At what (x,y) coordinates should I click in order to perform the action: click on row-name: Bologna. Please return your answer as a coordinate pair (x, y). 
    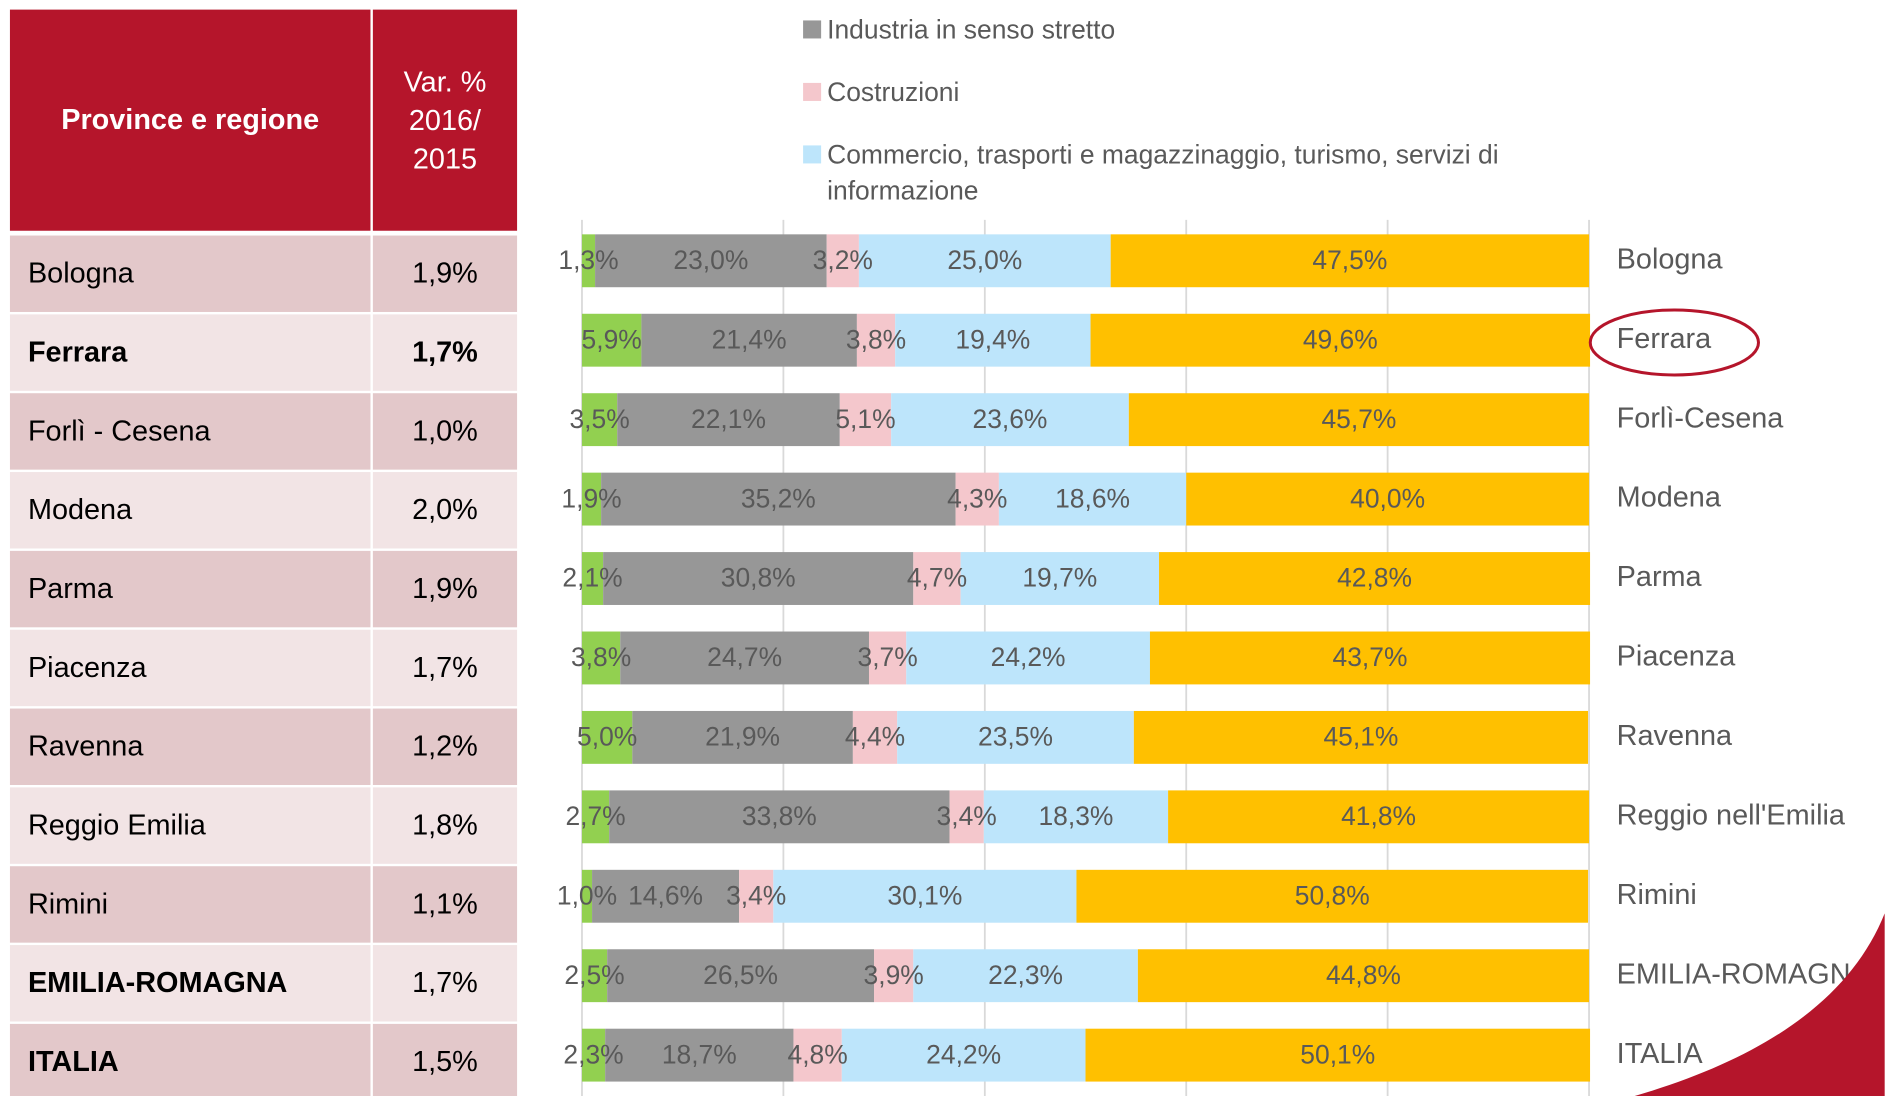
    Looking at the image, I should click on (81, 274).